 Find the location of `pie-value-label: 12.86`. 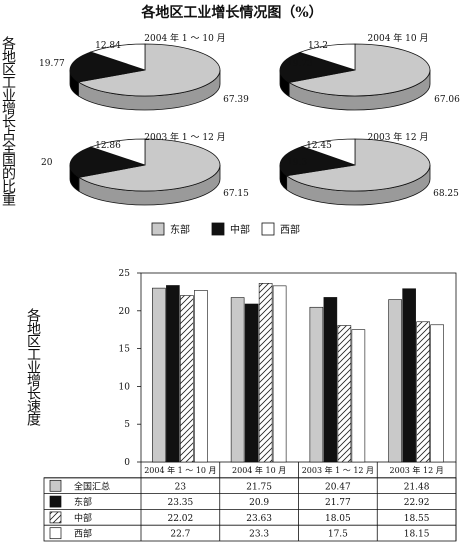

pie-value-label: 12.86 is located at coordinates (108, 146).